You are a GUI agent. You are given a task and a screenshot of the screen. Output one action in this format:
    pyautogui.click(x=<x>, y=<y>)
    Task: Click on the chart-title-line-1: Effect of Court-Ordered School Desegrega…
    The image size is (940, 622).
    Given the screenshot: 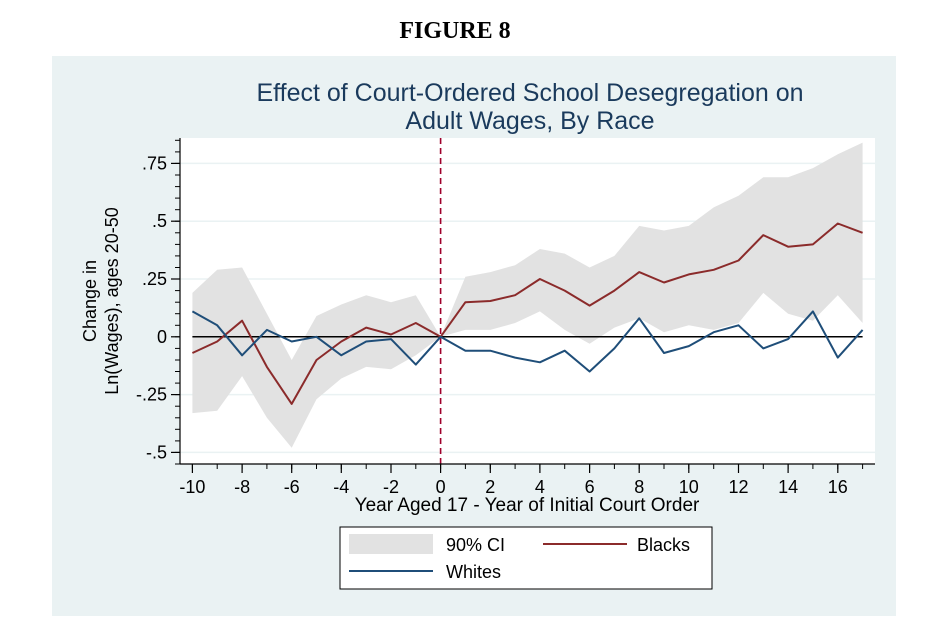 What is the action you would take?
    pyautogui.click(x=529, y=93)
    